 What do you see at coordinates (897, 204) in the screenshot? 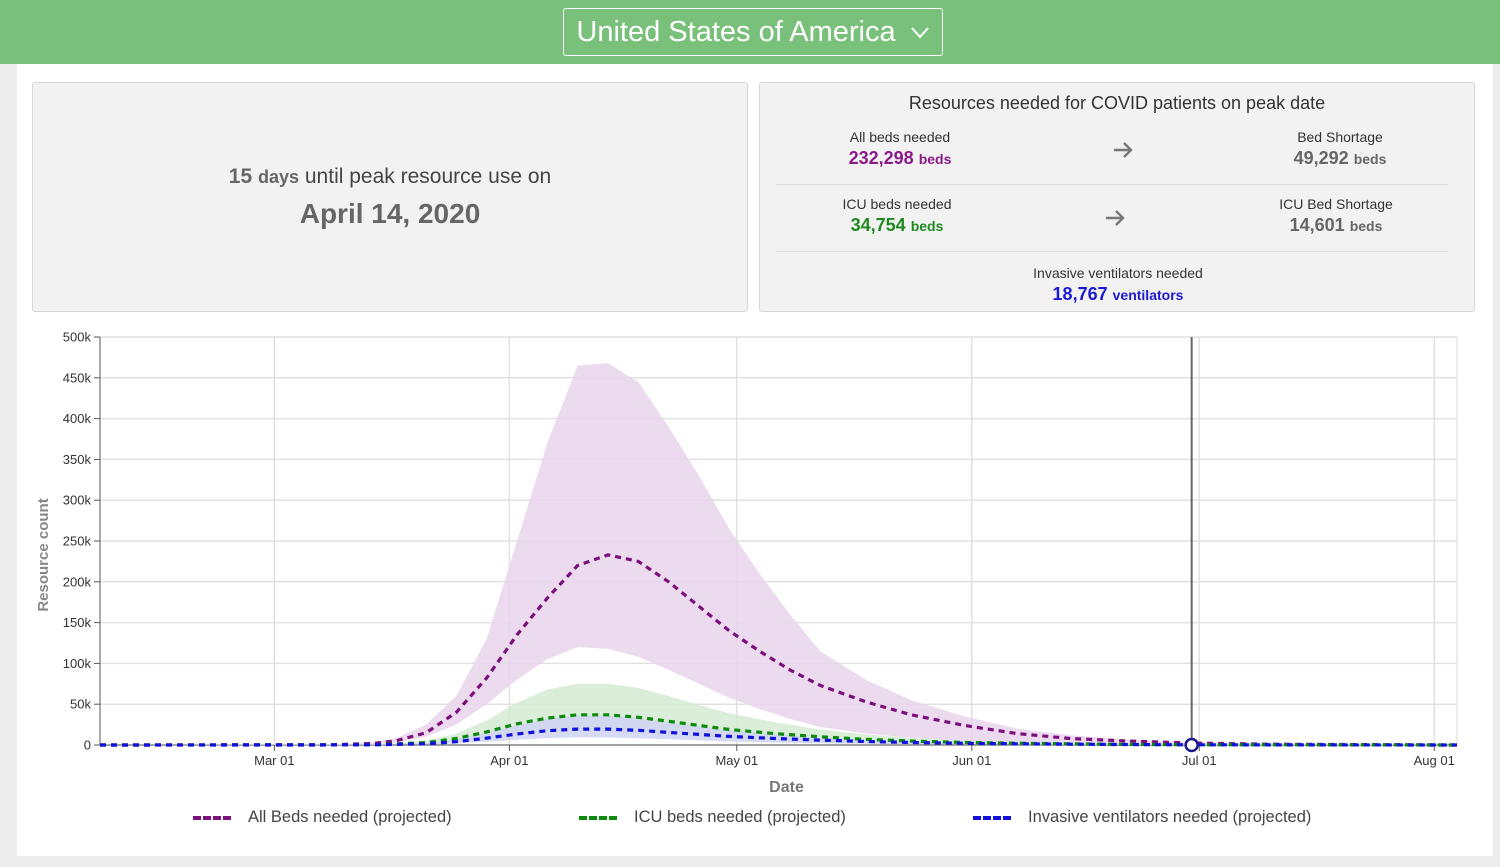
I see `icu-beds-label: ICU beds needed` at bounding box center [897, 204].